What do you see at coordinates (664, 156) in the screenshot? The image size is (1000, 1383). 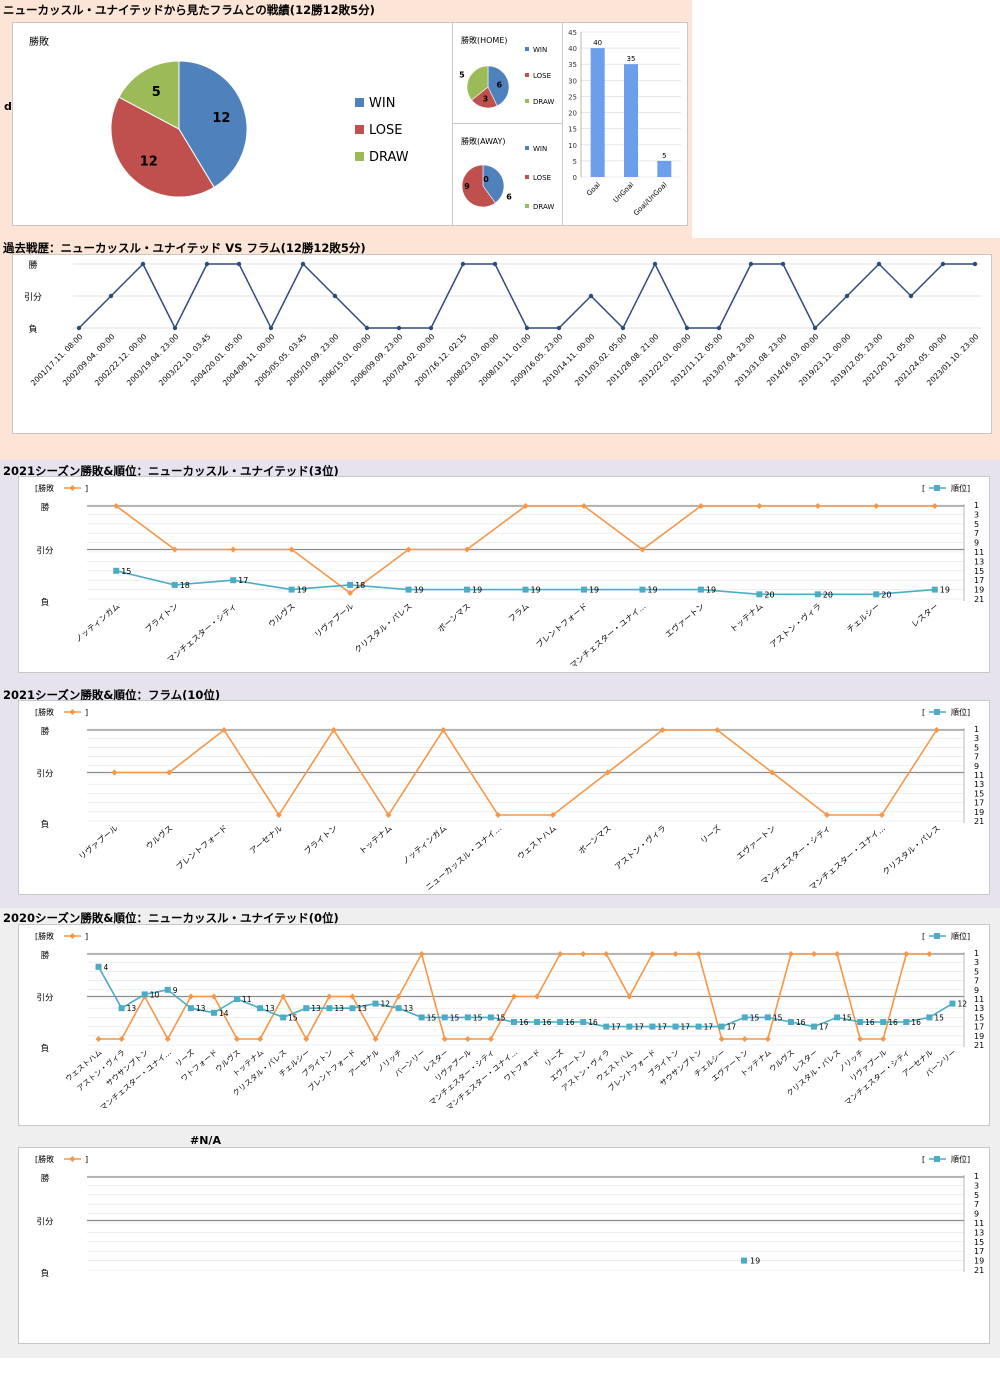 I see `bar-value-label: 5` at bounding box center [664, 156].